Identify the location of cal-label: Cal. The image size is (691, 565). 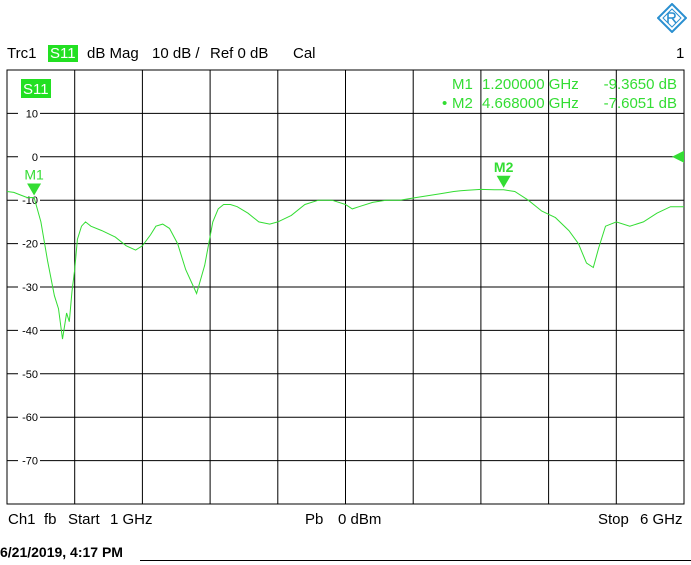
(304, 53).